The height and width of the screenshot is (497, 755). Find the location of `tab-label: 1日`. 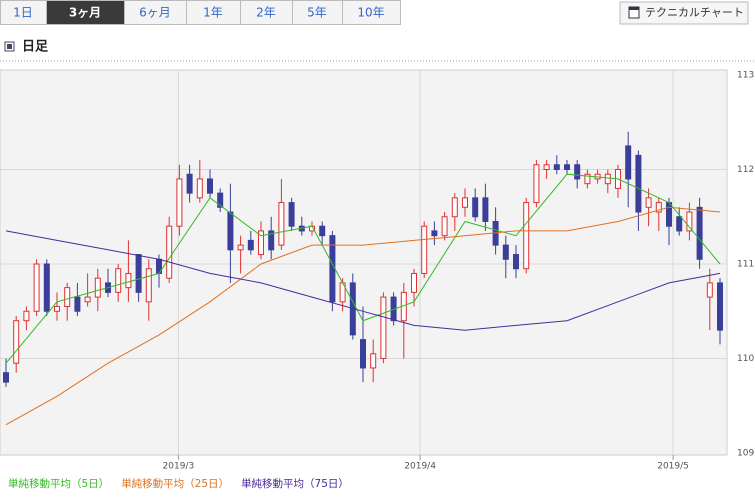

tab-label: 1日 is located at coordinates (23, 13).